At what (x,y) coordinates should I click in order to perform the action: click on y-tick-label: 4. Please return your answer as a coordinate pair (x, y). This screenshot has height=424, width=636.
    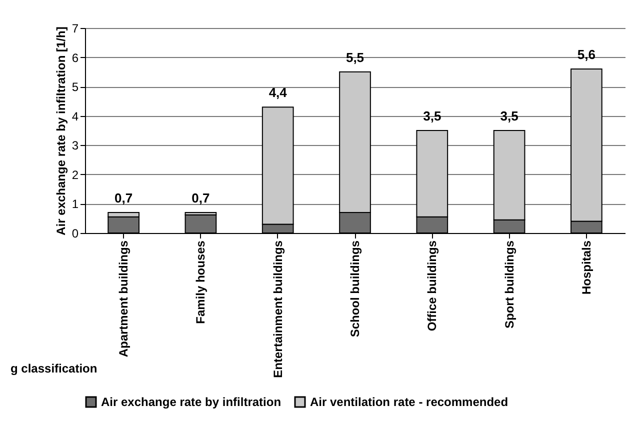
    Looking at the image, I should click on (75, 116).